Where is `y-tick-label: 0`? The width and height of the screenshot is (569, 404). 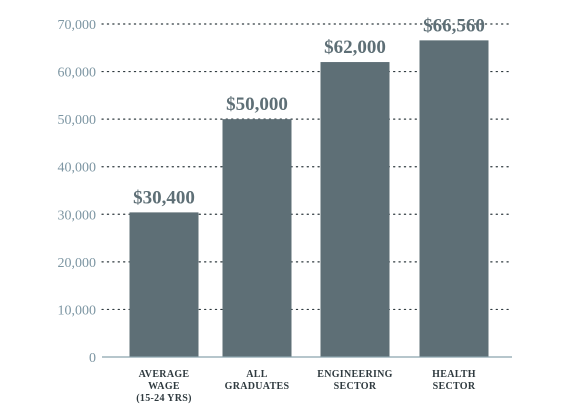
y-tick-label: 0 is located at coordinates (92, 358).